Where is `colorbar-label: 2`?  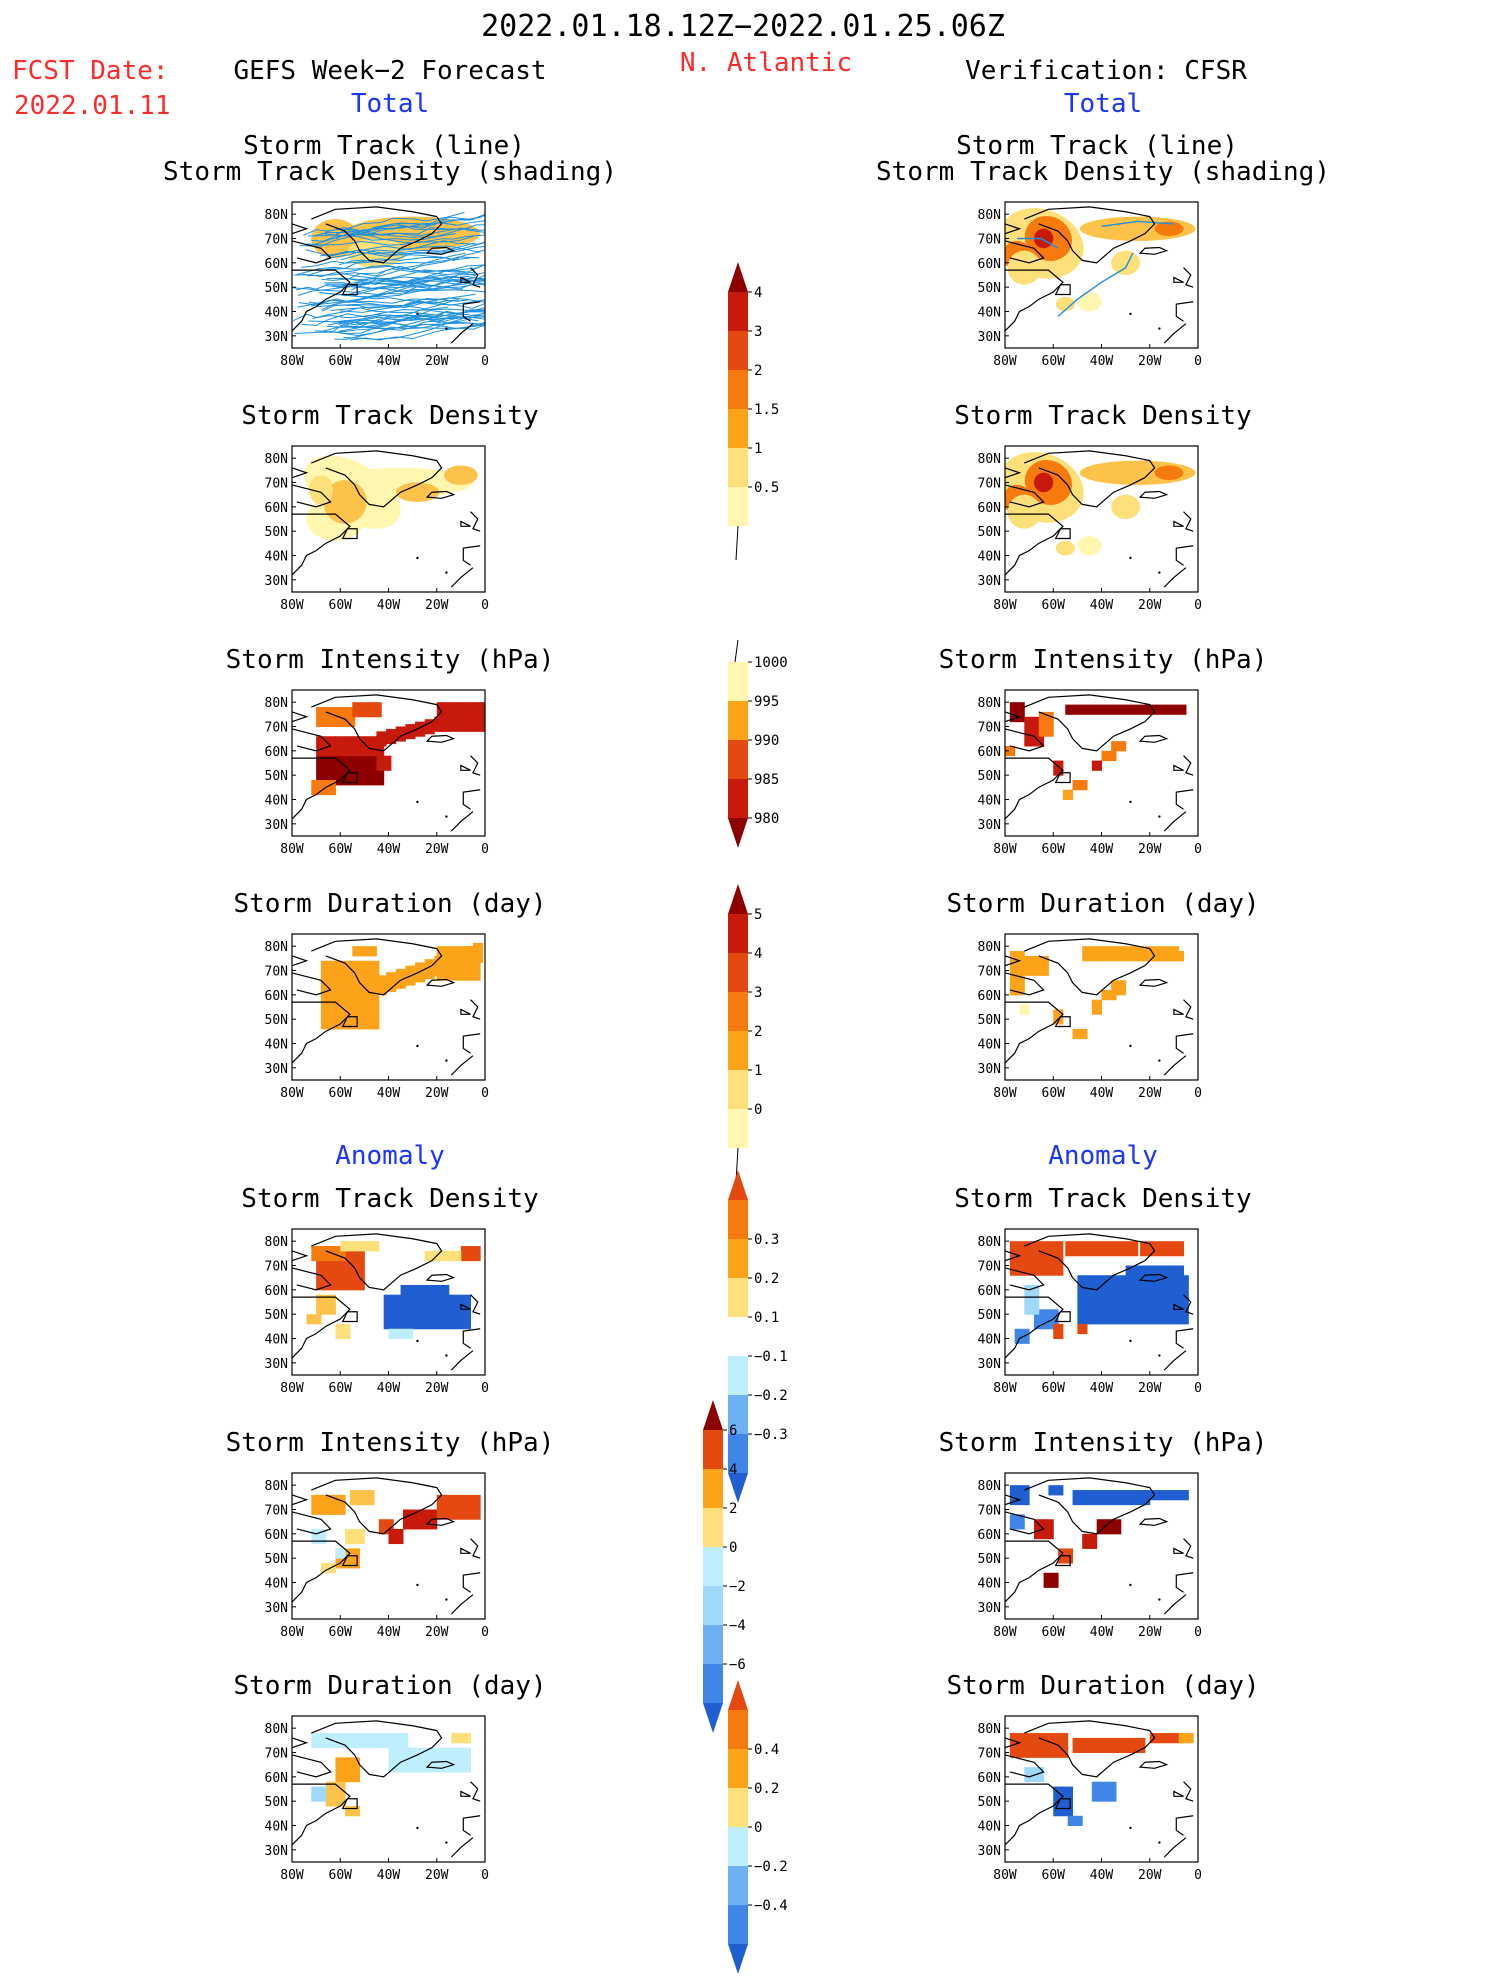 colorbar-label: 2 is located at coordinates (758, 1032).